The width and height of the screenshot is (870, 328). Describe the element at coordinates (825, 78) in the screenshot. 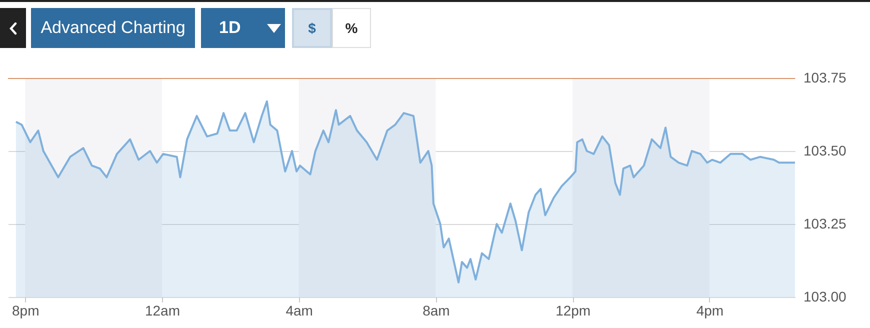

I see `y-tick-label: 103.75` at that location.